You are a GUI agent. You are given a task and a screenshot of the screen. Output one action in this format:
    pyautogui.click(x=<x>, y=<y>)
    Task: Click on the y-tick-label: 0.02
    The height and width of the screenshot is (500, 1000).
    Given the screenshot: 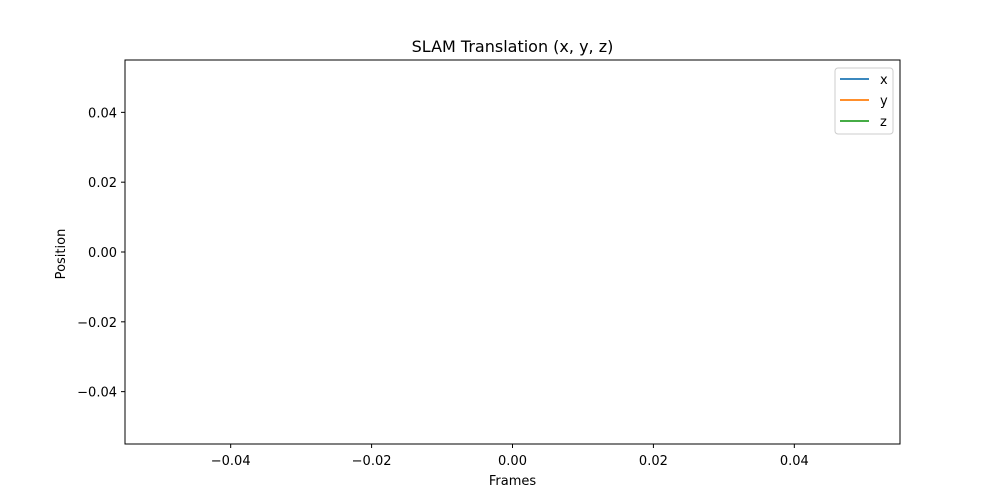 What is the action you would take?
    pyautogui.click(x=102, y=183)
    